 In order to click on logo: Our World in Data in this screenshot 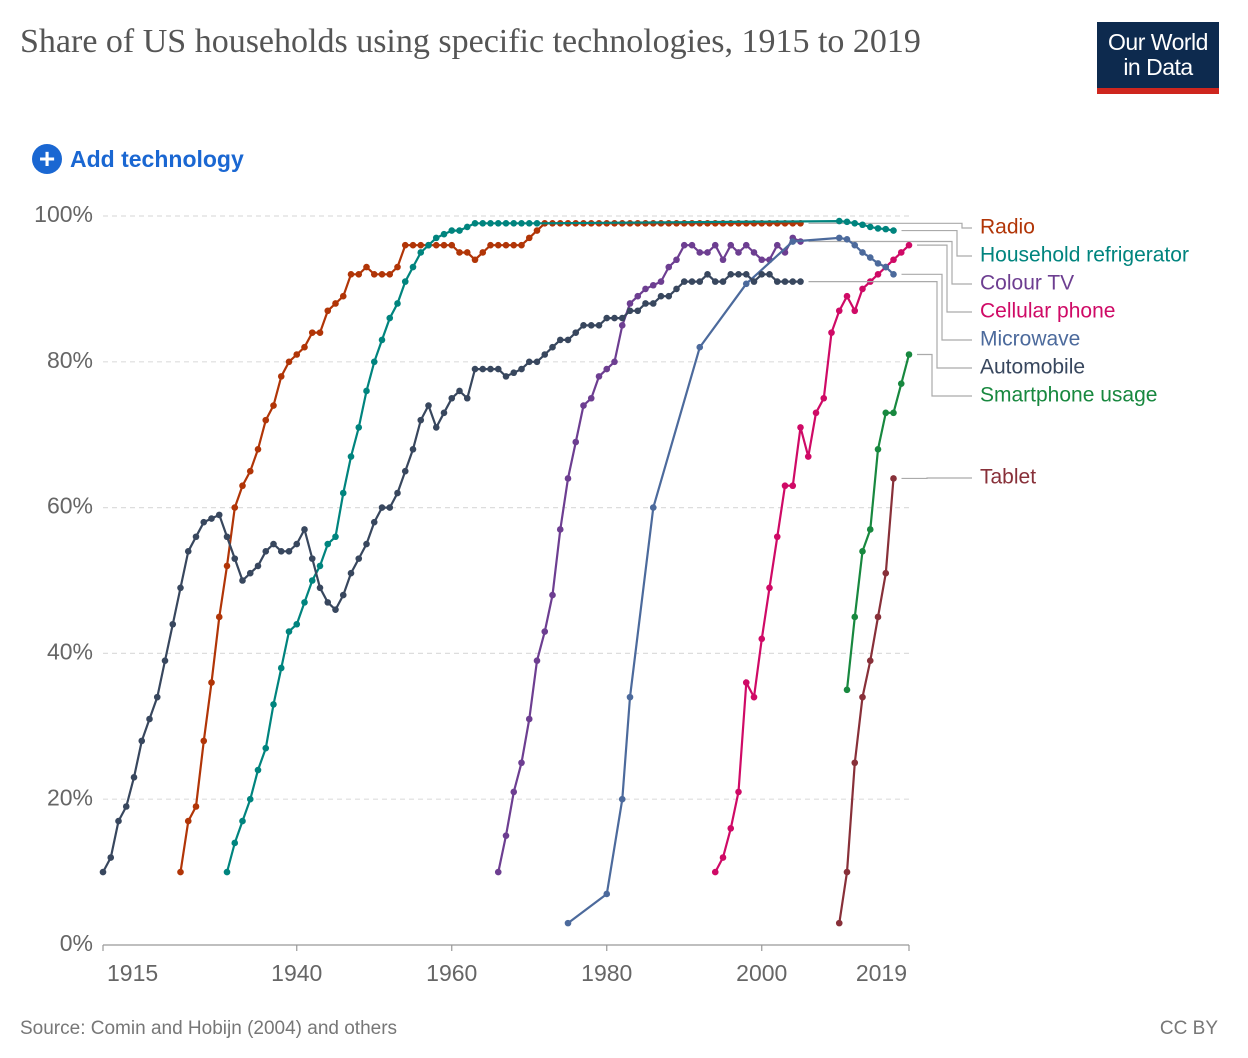, I will do `click(1158, 58)`.